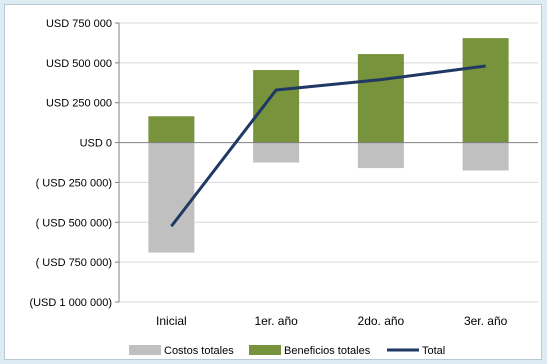  What do you see at coordinates (79, 104) in the screenshot?
I see `y-tick-label: USD 250 000` at bounding box center [79, 104].